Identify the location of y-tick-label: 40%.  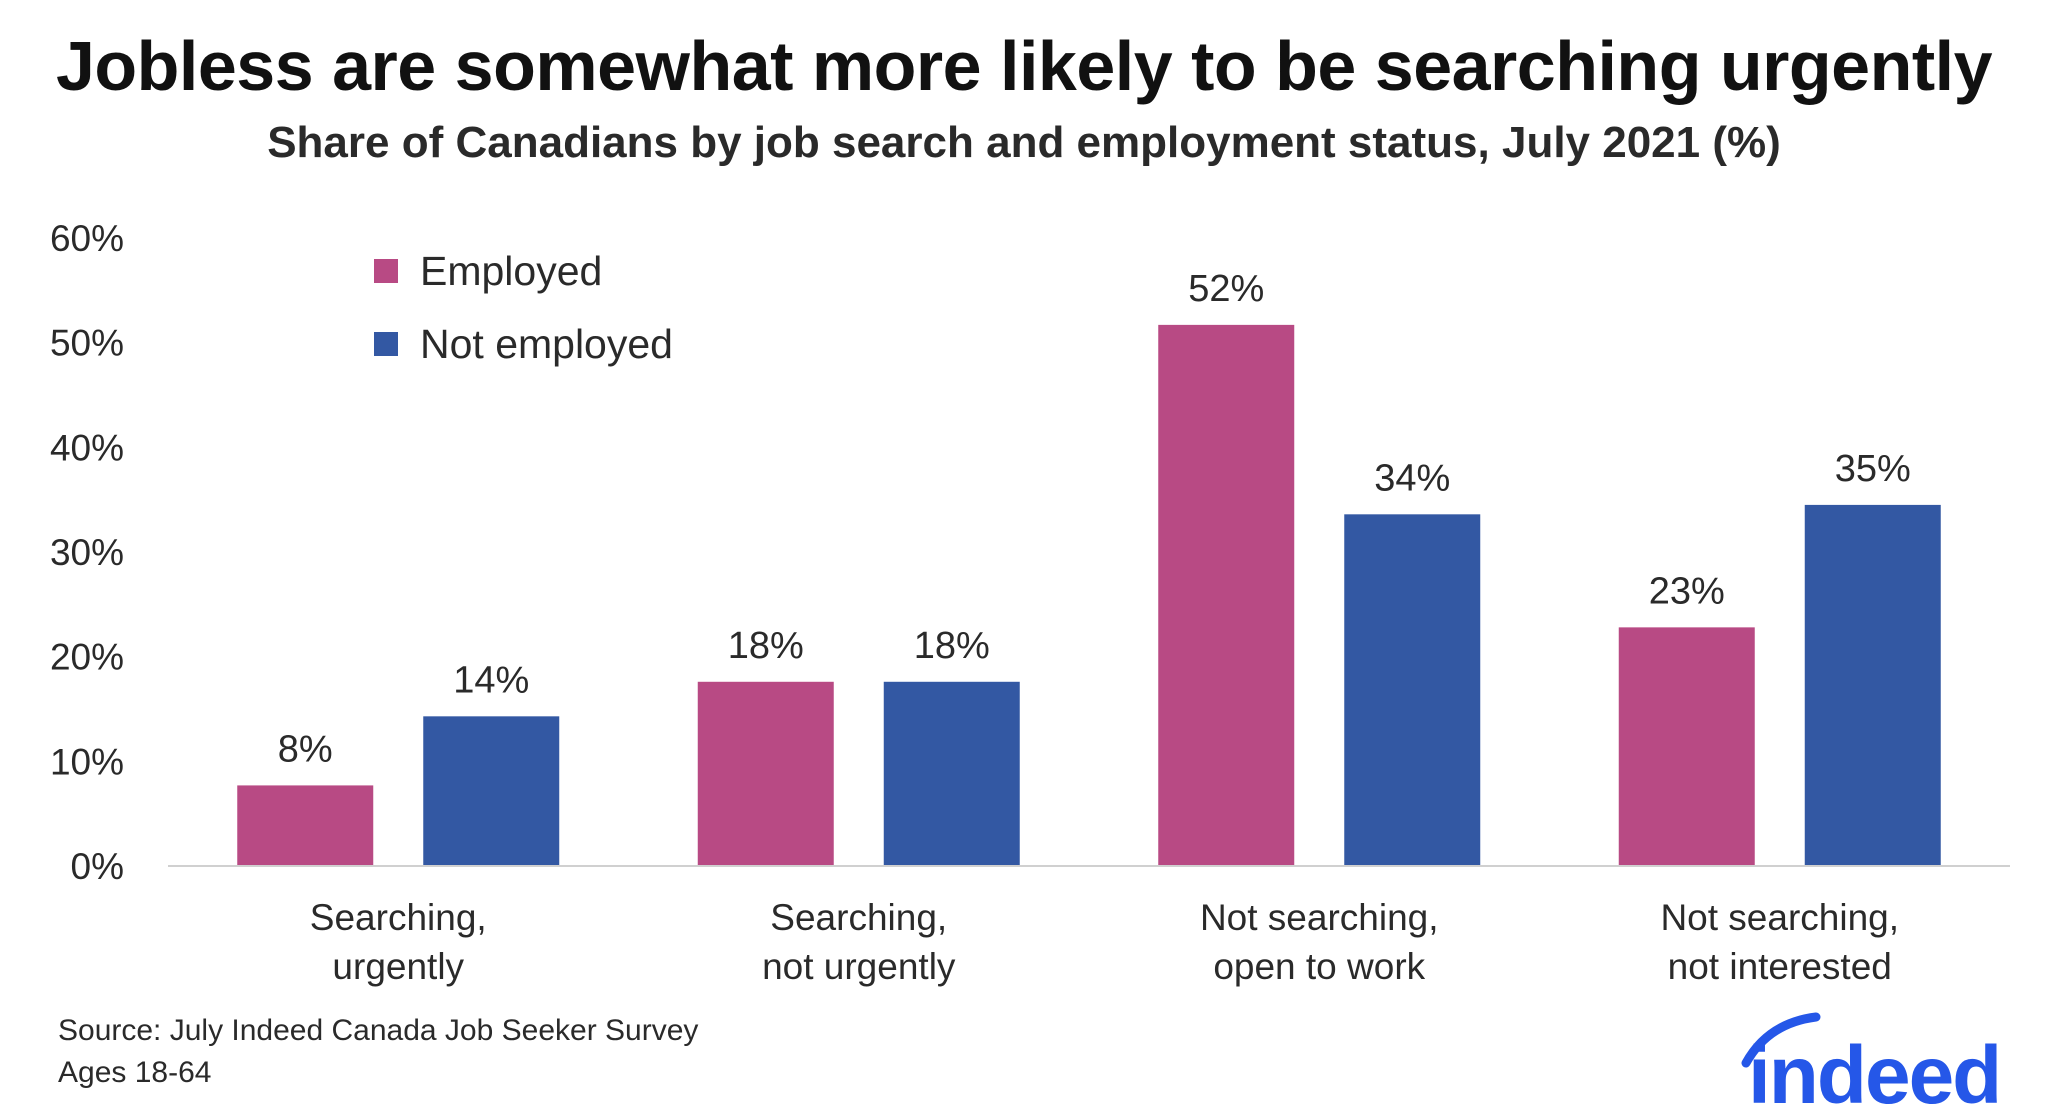
(87, 447).